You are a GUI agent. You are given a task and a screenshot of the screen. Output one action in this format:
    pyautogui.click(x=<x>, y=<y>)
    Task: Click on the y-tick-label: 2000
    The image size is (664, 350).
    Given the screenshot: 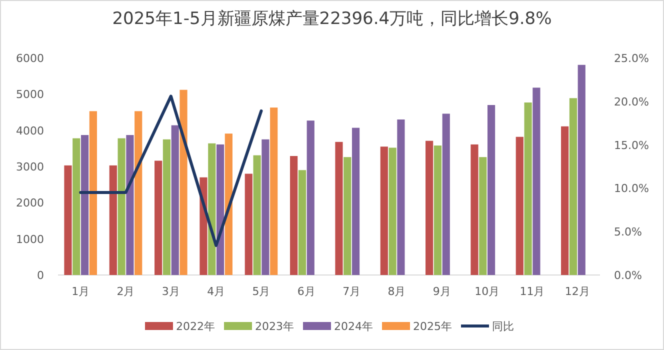 What is the action you would take?
    pyautogui.click(x=30, y=203)
    